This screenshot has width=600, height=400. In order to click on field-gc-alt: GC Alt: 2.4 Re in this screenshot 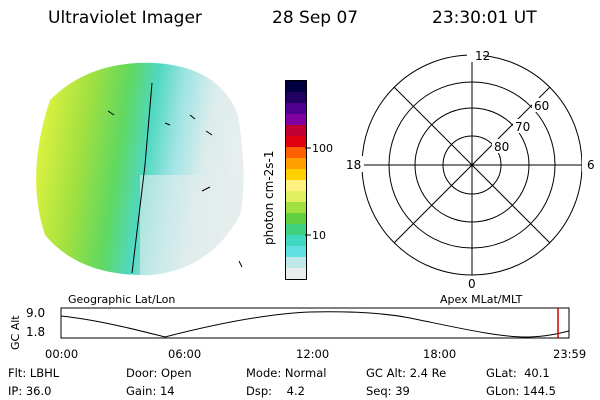, I will do `click(406, 373)`.